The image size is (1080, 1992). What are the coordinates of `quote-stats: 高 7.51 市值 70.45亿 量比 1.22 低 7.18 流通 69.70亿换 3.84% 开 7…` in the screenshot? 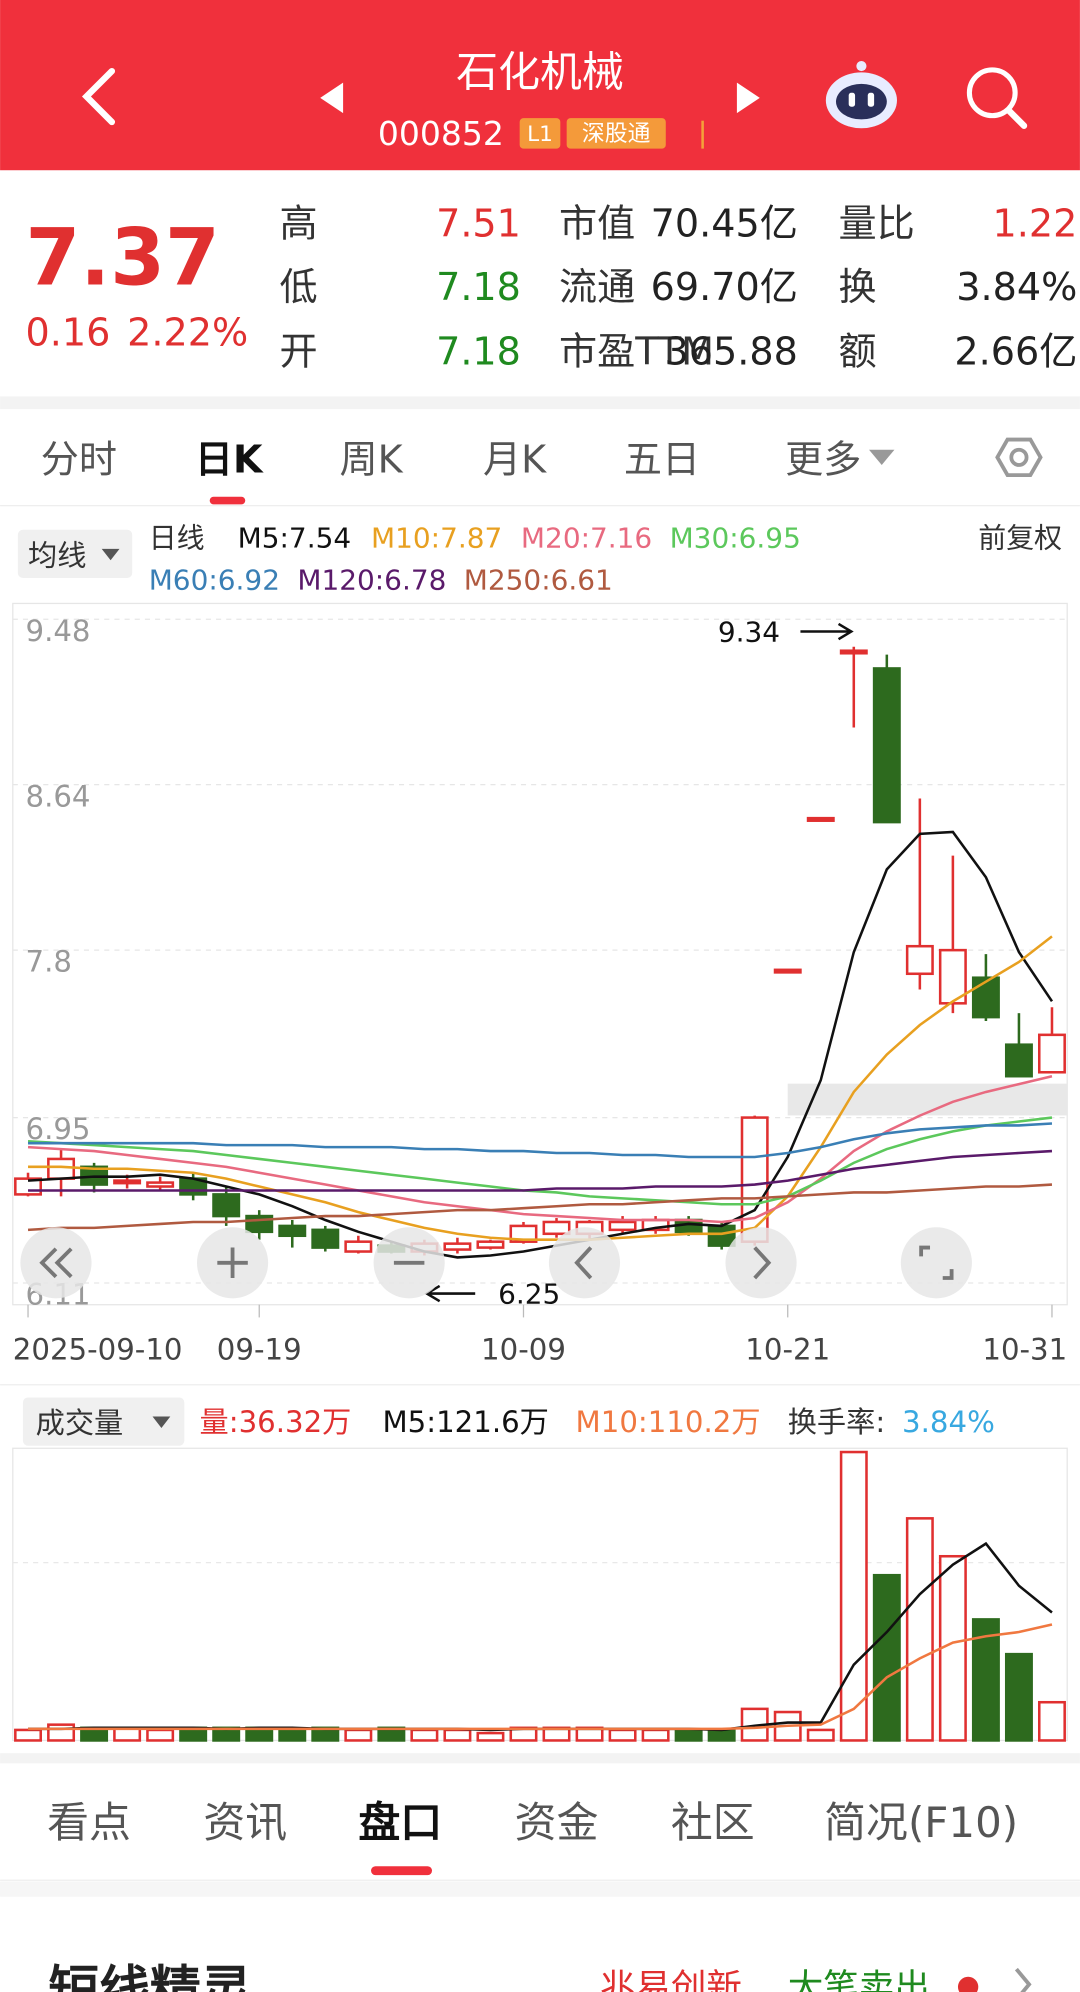 It's located at (679, 287).